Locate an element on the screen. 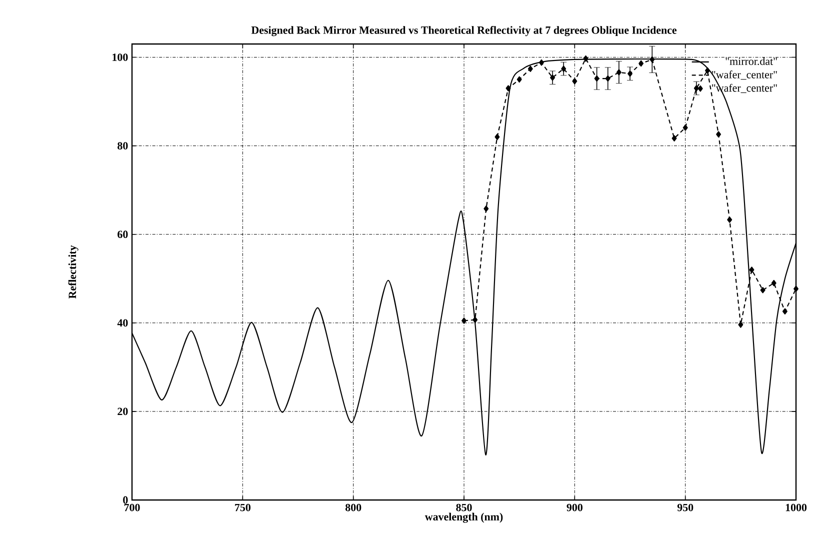  y-tick-label: 100 is located at coordinates (120, 57).